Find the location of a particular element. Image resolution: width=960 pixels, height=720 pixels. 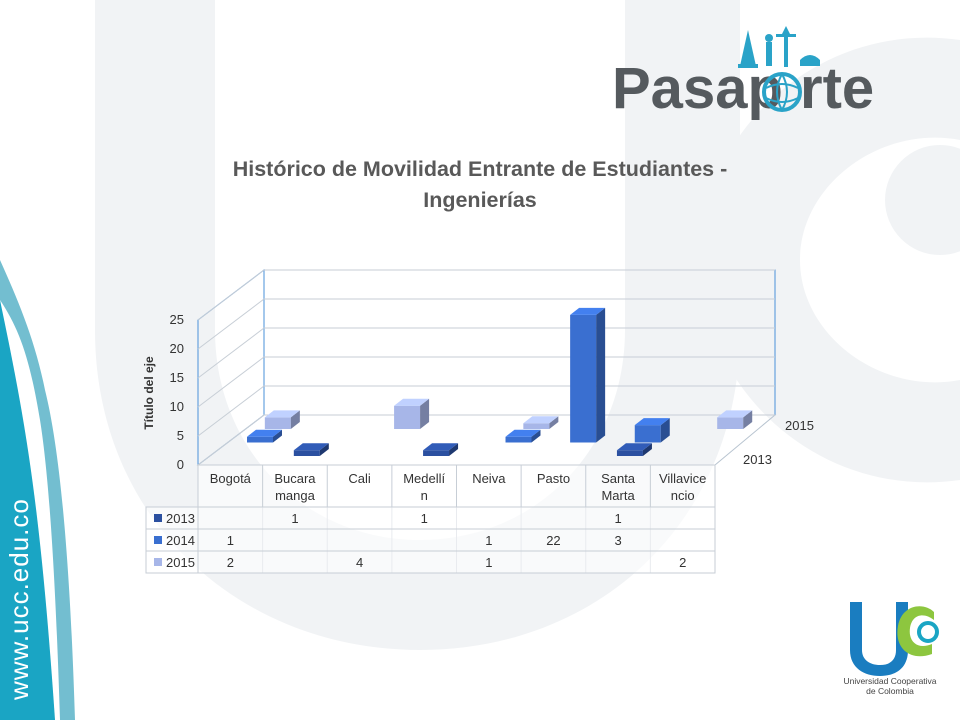

table-category-label: Villavice is located at coordinates (682, 478).